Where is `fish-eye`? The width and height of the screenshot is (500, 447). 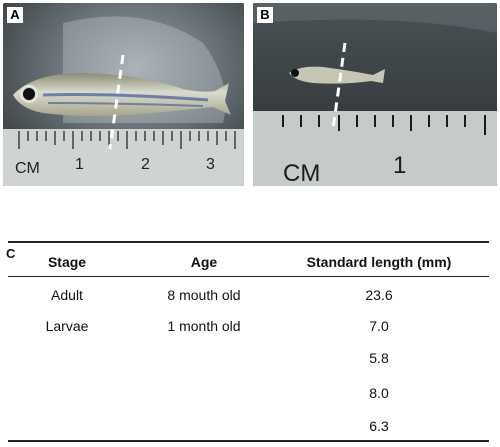 fish-eye is located at coordinates (29, 94).